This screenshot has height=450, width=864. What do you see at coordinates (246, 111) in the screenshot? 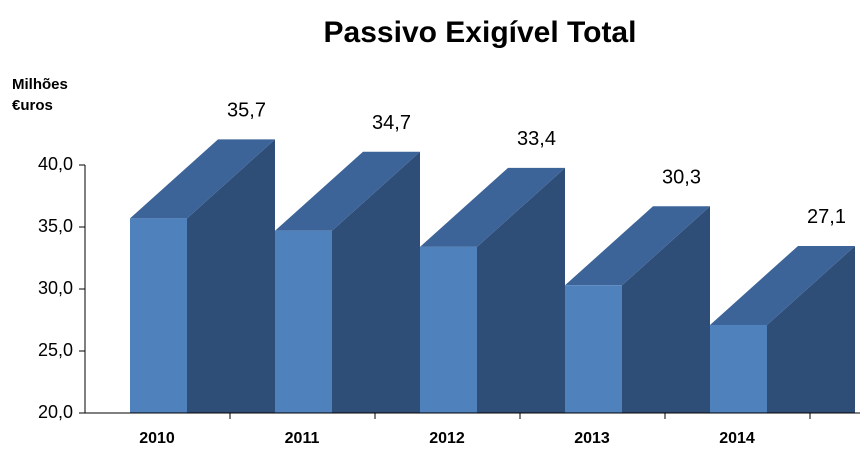
I see `value-label: 35,7` at bounding box center [246, 111].